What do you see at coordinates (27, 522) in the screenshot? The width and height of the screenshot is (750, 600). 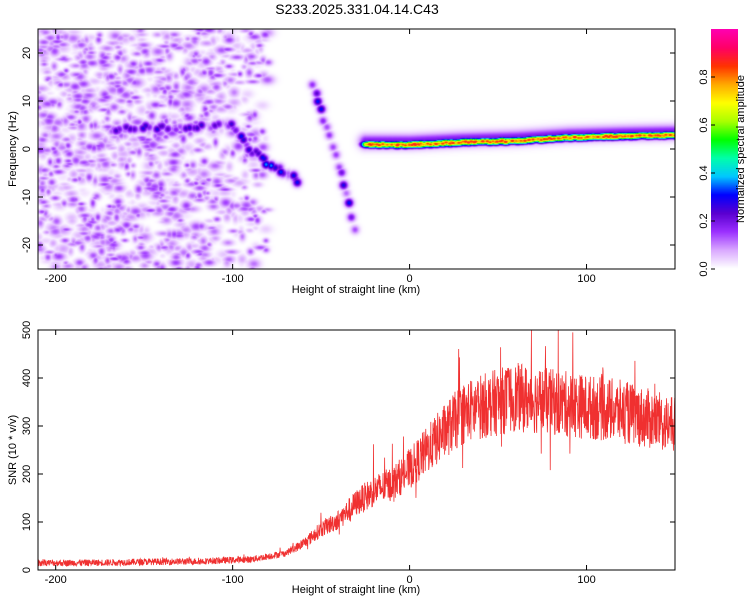 I see `snr-y-tick-label: 100` at bounding box center [27, 522].